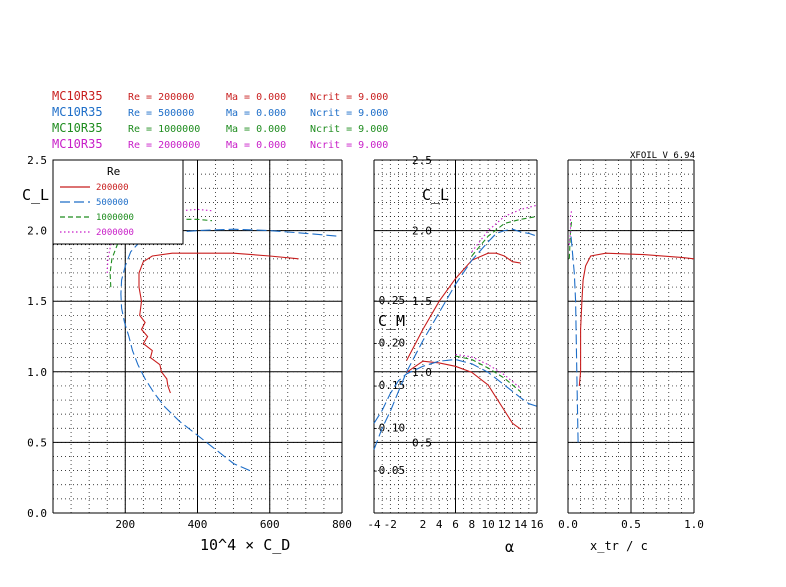 The width and height of the screenshot is (786, 587). Describe the element at coordinates (504, 524) in the screenshot. I see `alpha-tick-label: 12` at that location.